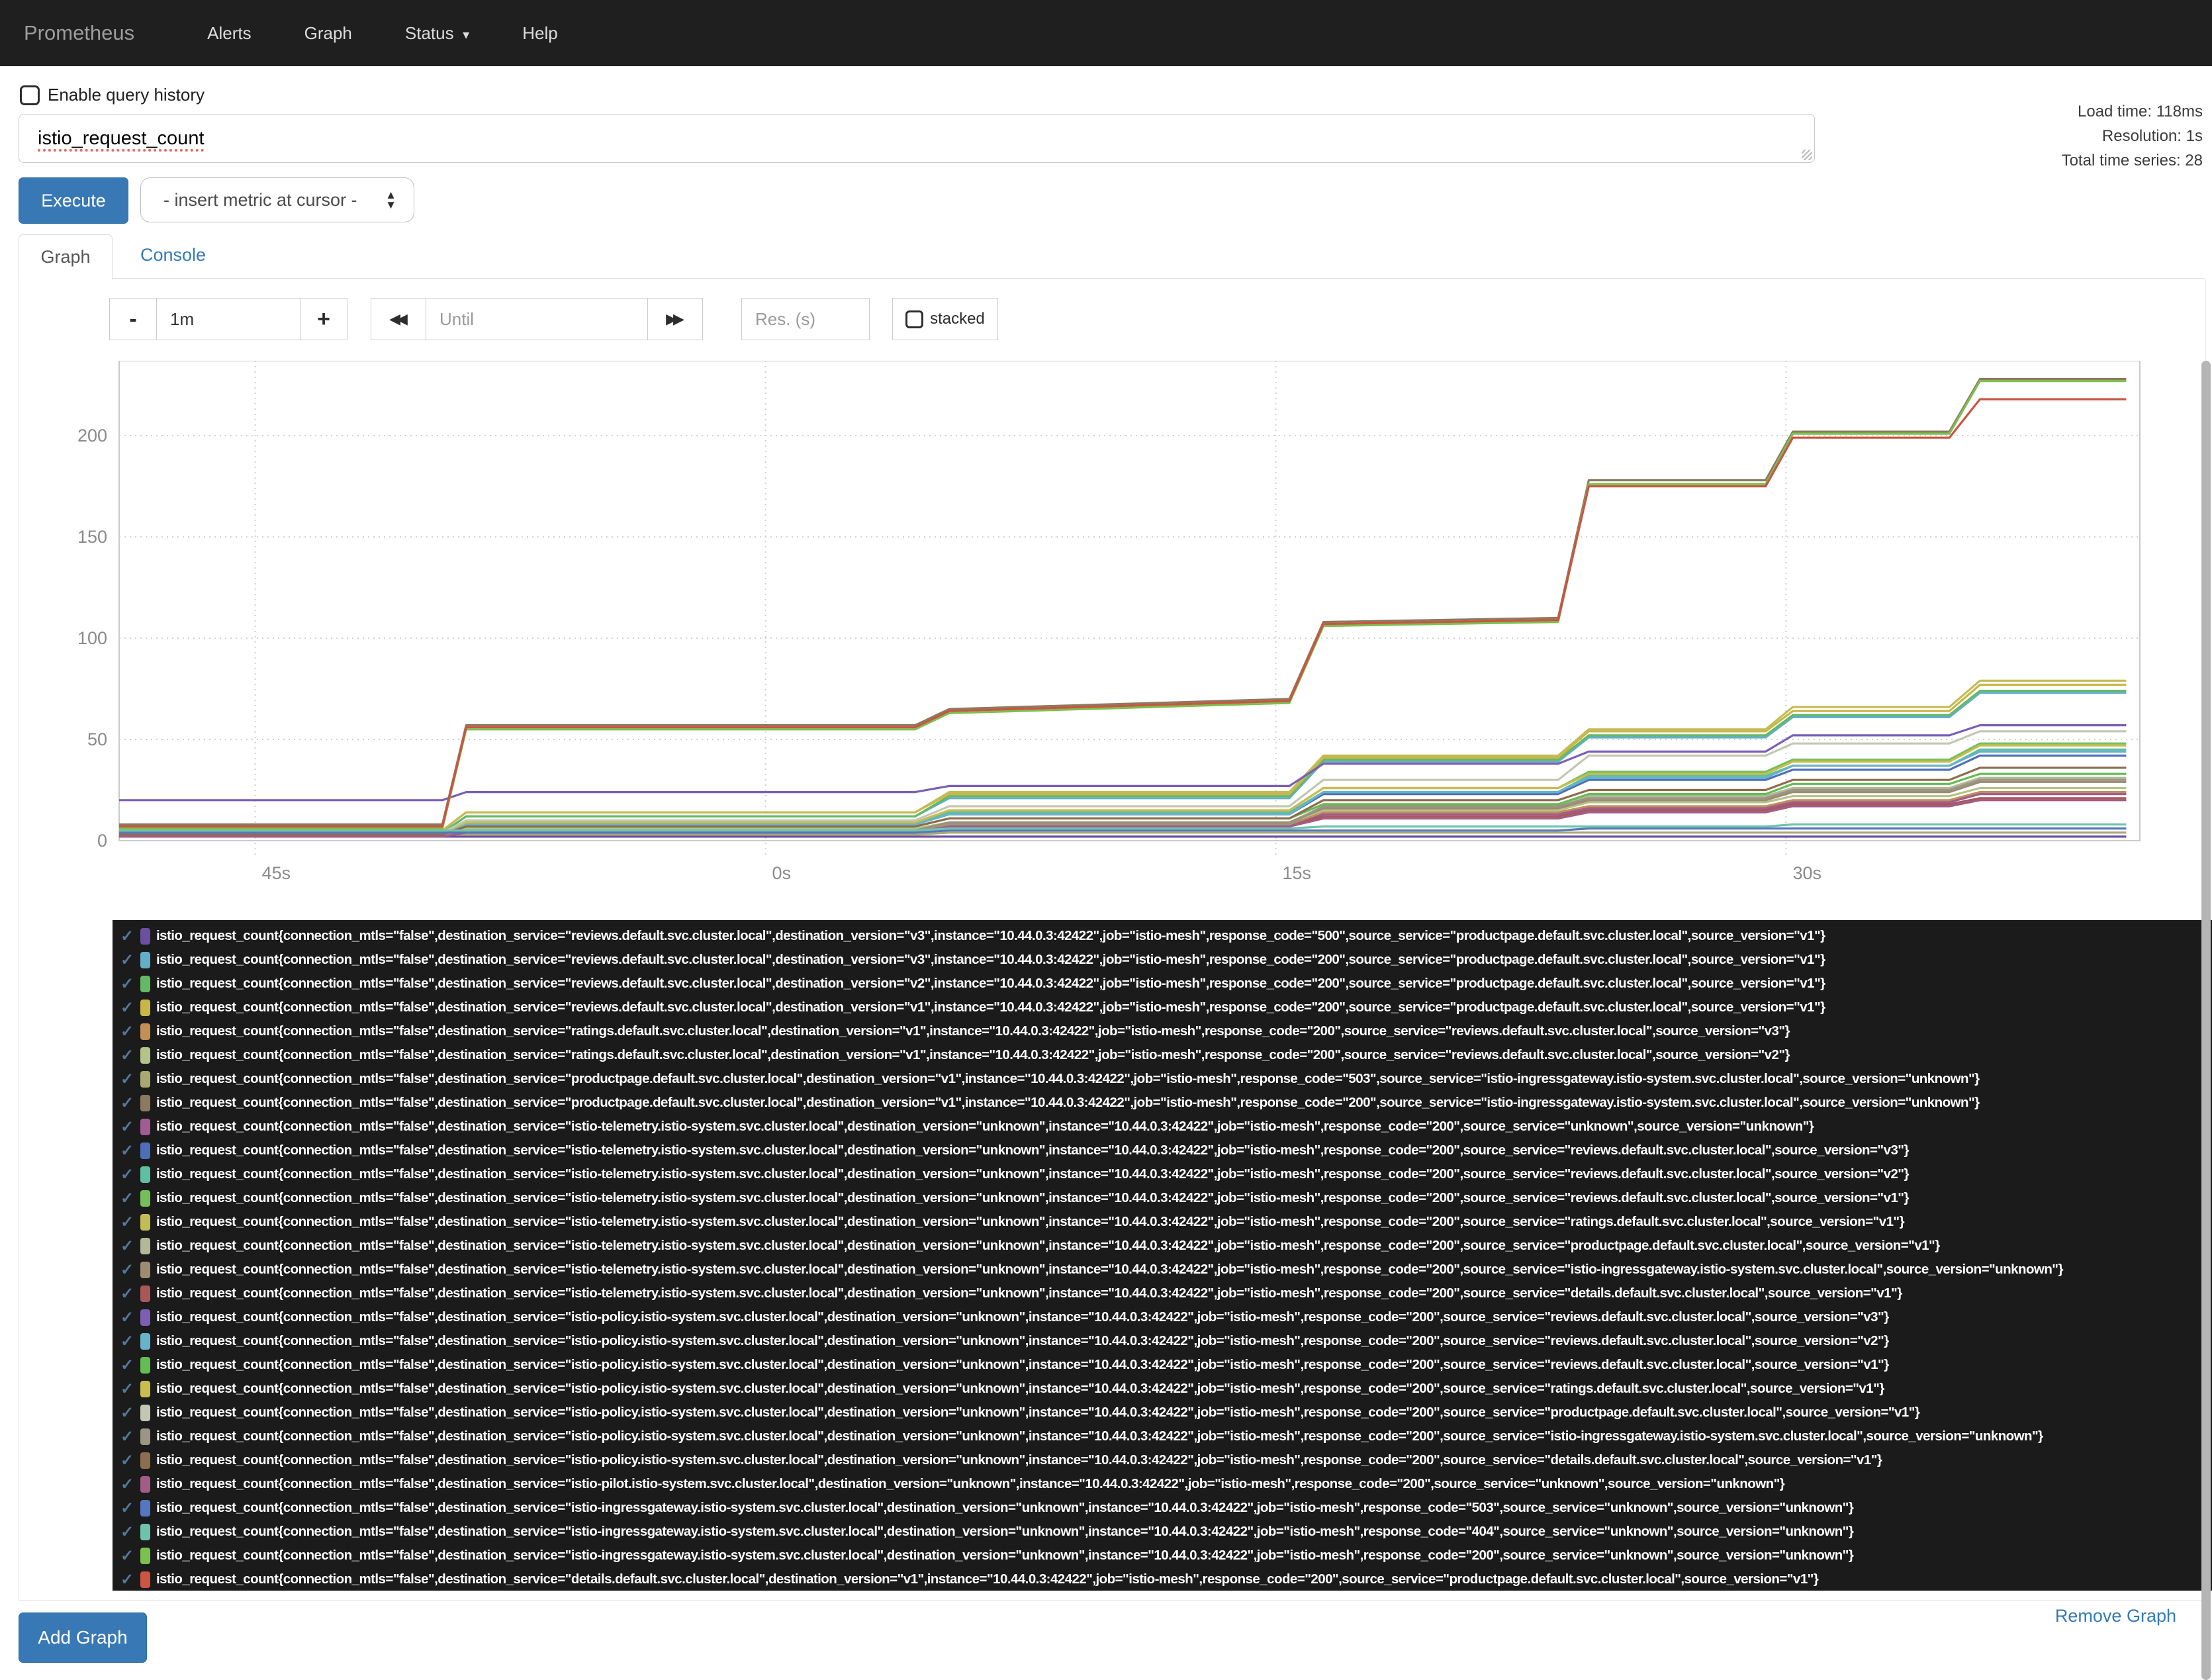 This screenshot has width=2212, height=1680. I want to click on range-decrease-button: -, so click(133, 319).